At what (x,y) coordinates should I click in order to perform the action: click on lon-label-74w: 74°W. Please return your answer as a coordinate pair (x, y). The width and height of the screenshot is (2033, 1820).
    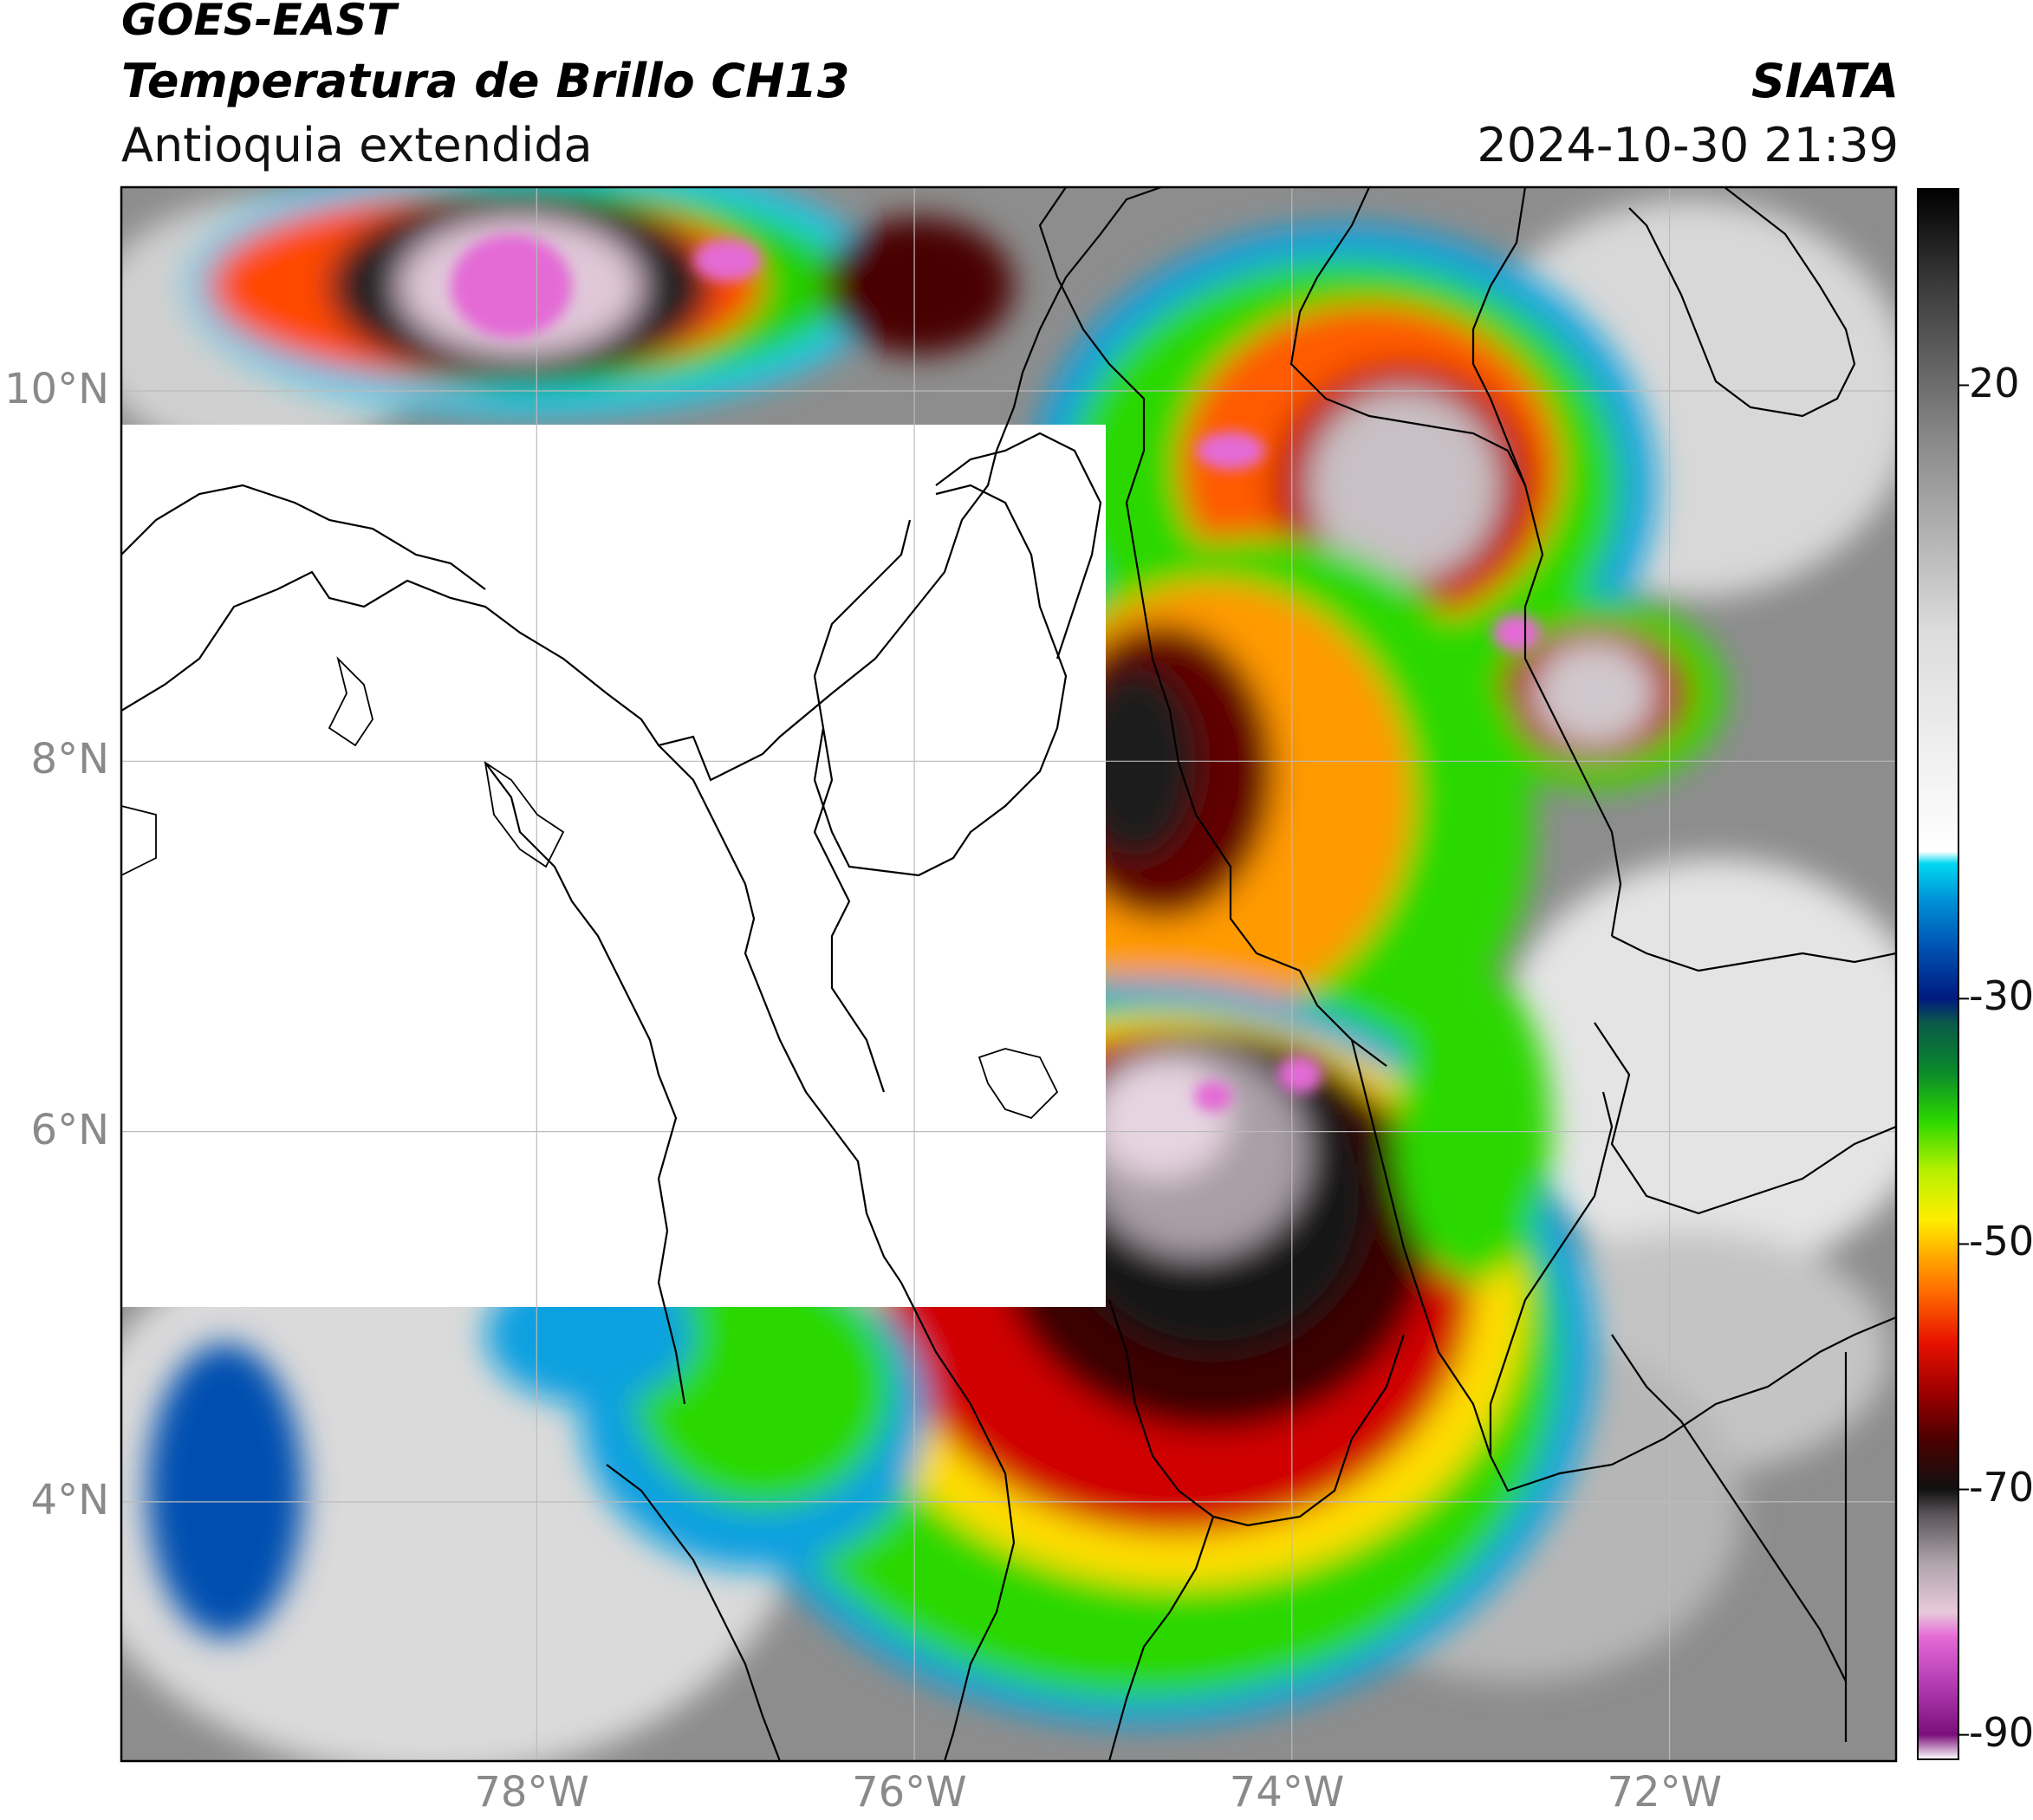
    Looking at the image, I should click on (1287, 1792).